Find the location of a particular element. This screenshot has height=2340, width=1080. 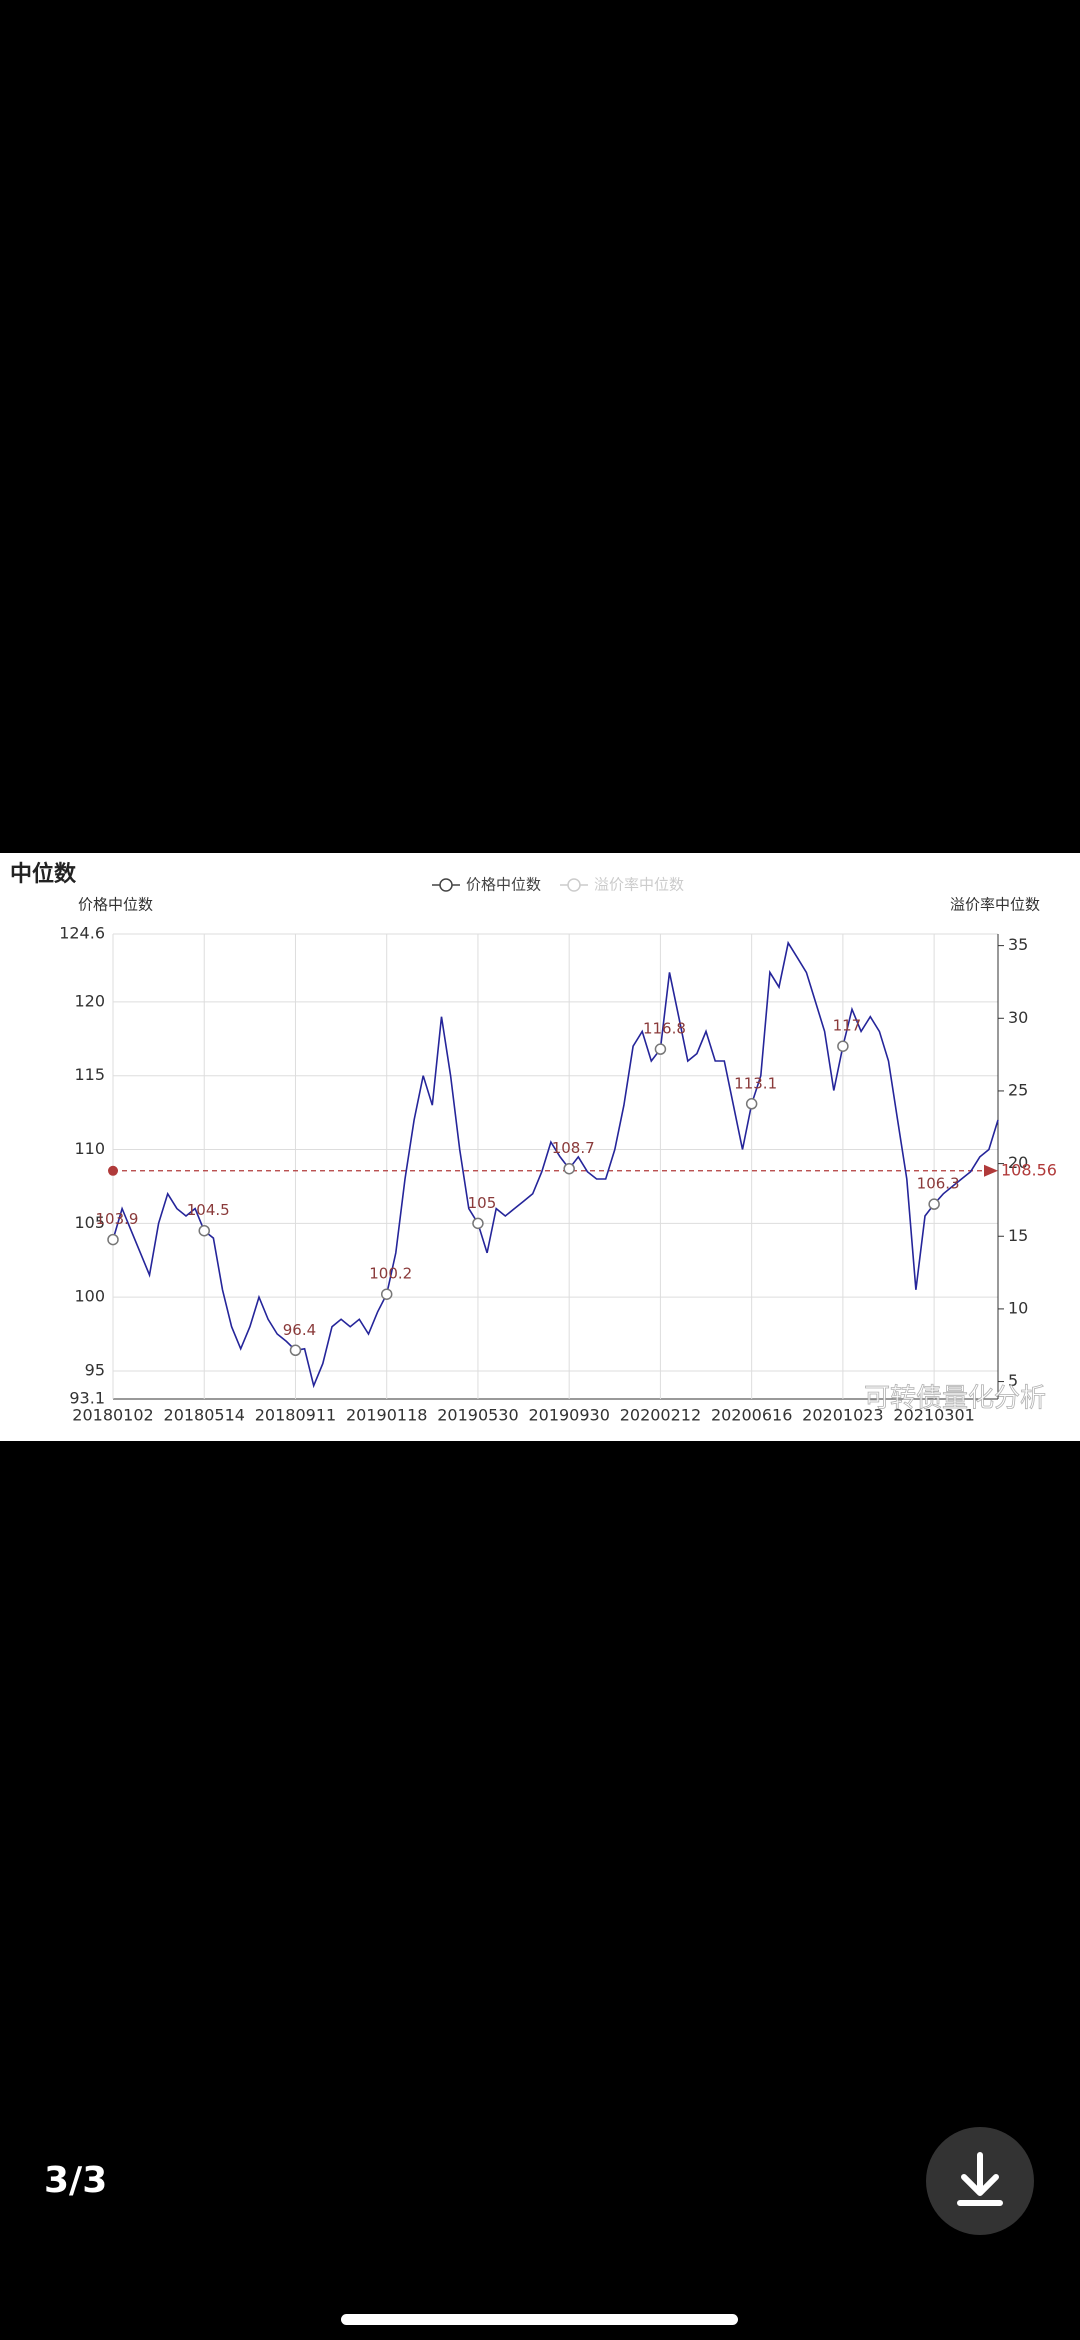

download-icon is located at coordinates (980, 2179).